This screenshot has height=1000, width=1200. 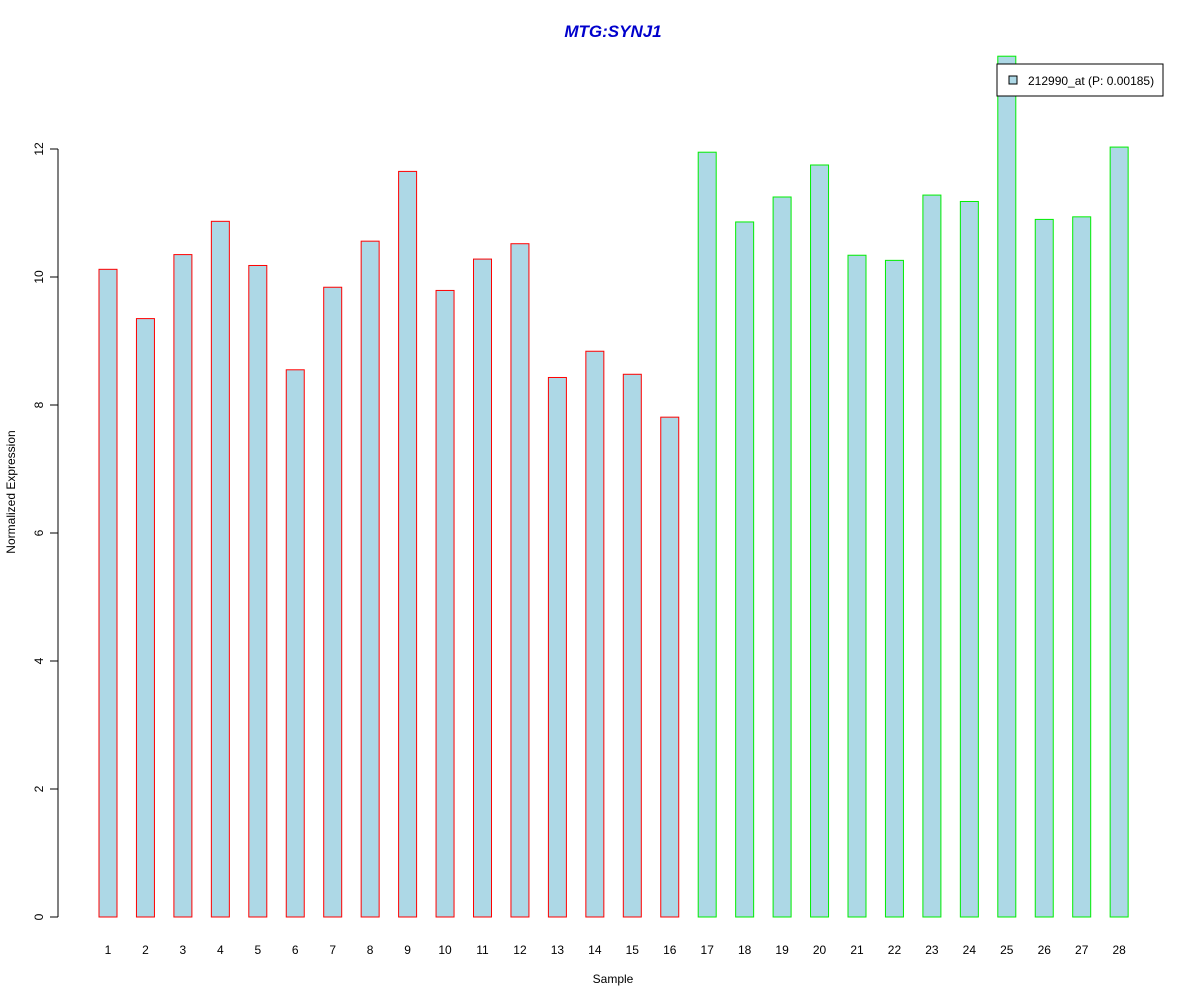 What do you see at coordinates (782, 950) in the screenshot?
I see `x-tick-label: 19` at bounding box center [782, 950].